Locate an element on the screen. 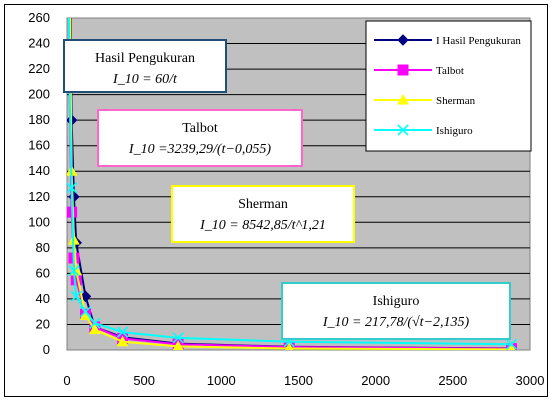  y-tick-label: 0 is located at coordinates (46, 349).